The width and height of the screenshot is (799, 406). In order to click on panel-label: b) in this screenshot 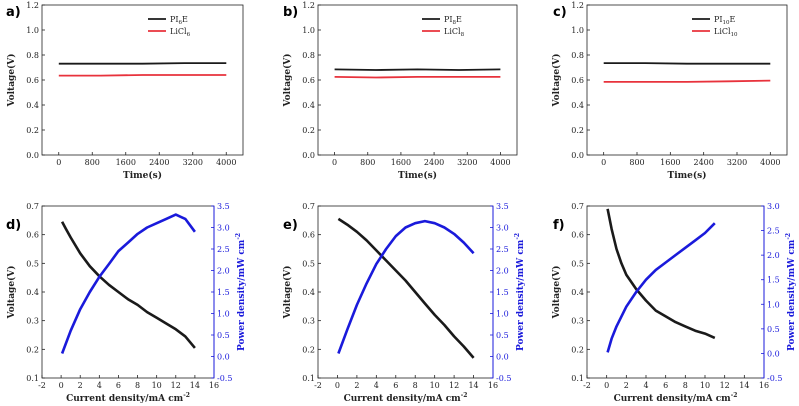, I will do `click(290, 12)`.